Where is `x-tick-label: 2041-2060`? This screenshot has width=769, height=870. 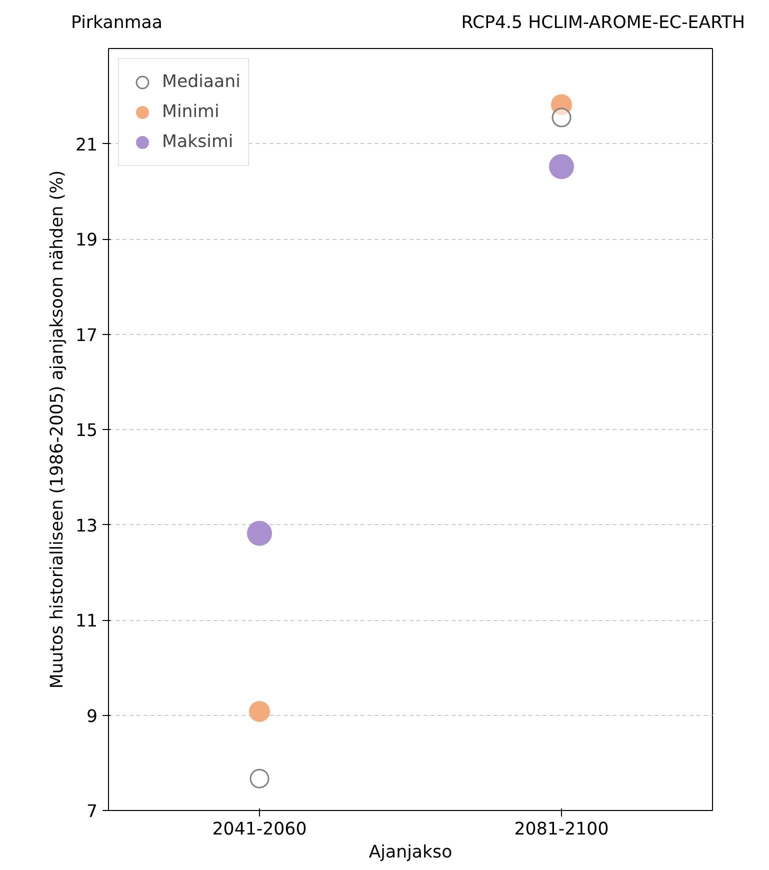
x-tick-label: 2041-2060 is located at coordinates (259, 830).